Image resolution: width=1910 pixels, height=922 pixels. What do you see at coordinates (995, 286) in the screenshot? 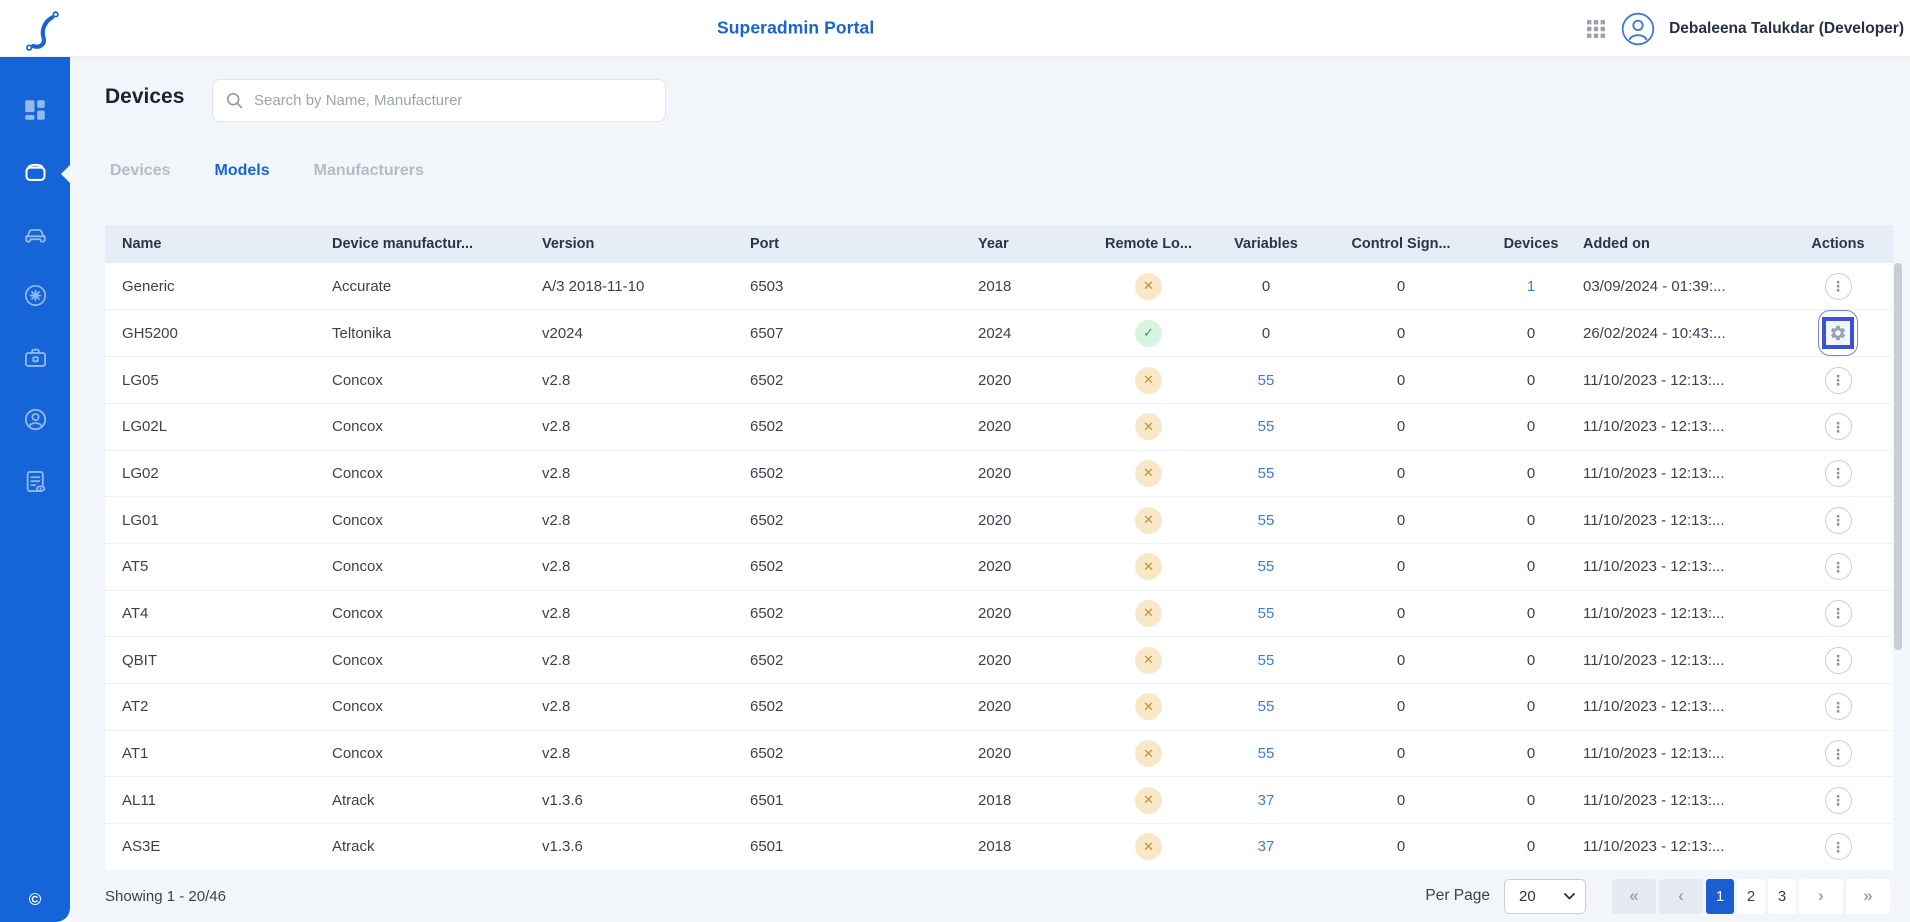
I see `cell-year: 2018` at bounding box center [995, 286].